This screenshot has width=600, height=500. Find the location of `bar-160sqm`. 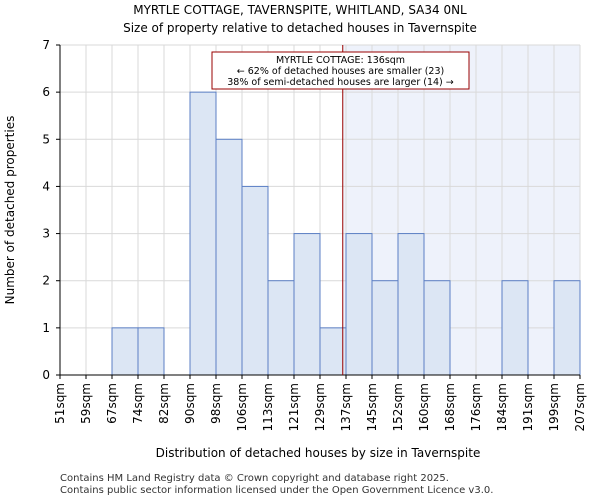

bar-160sqm is located at coordinates (437, 328).